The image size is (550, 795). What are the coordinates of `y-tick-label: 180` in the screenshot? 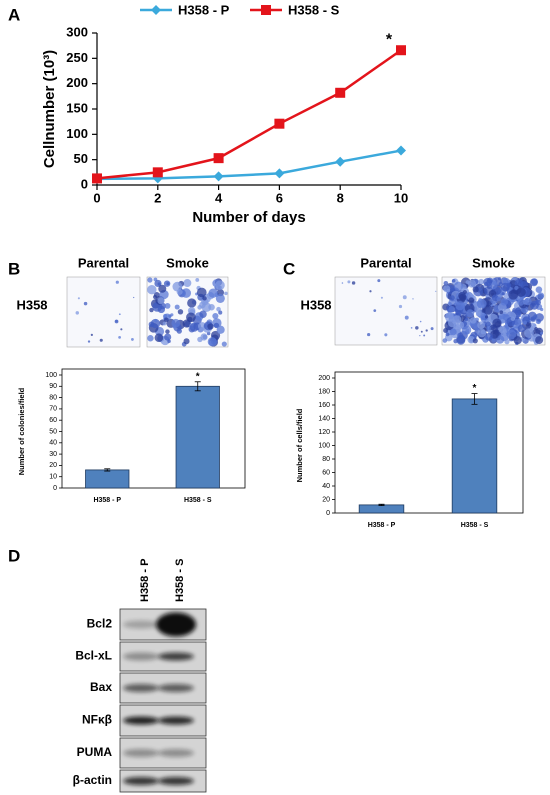 It's located at (324, 391).